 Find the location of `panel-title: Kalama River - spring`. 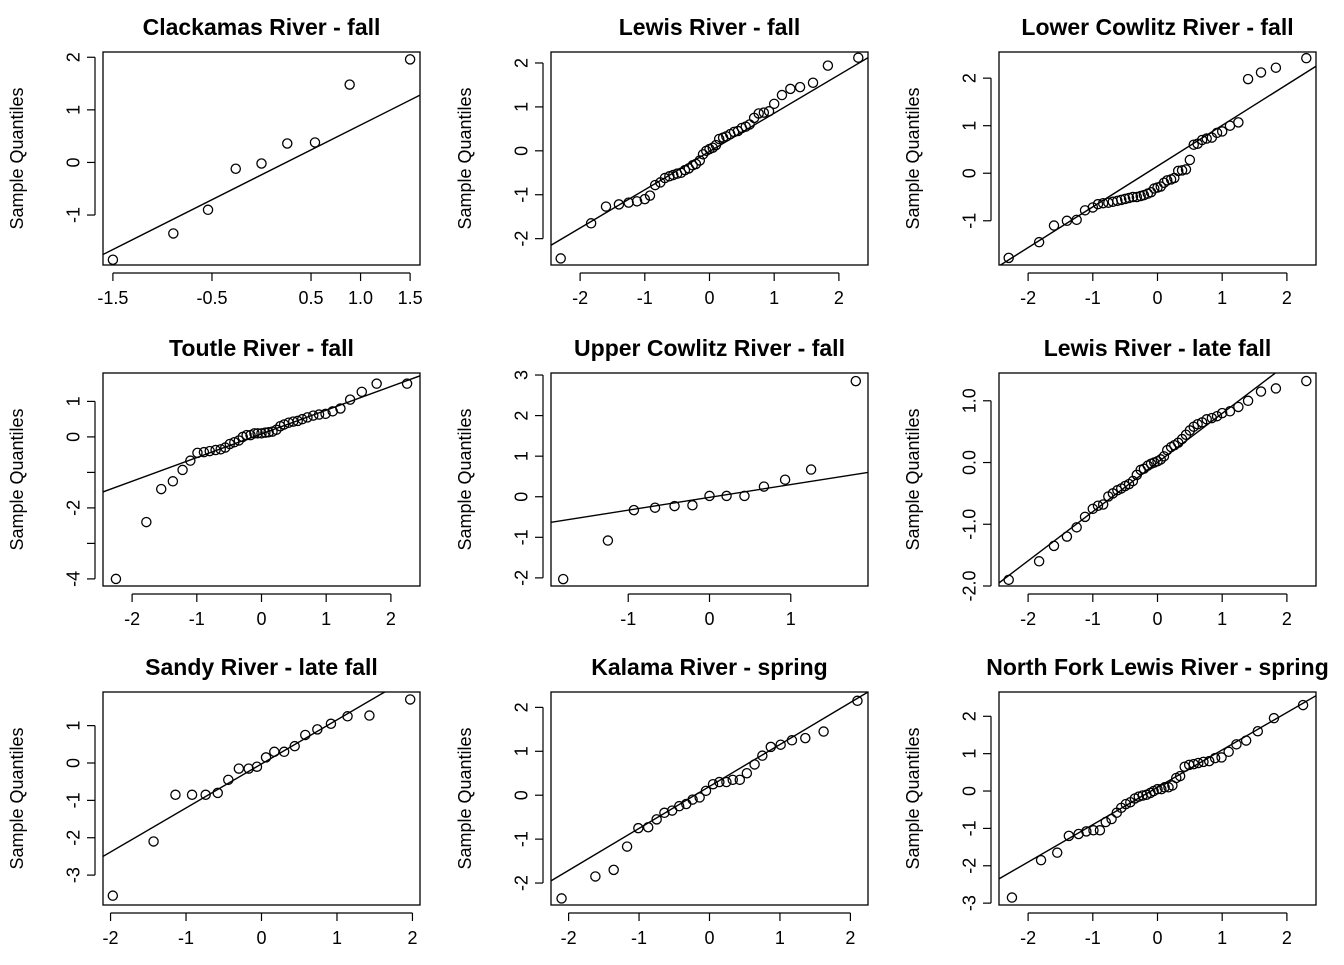

panel-title: Kalama River - spring is located at coordinates (709, 667).